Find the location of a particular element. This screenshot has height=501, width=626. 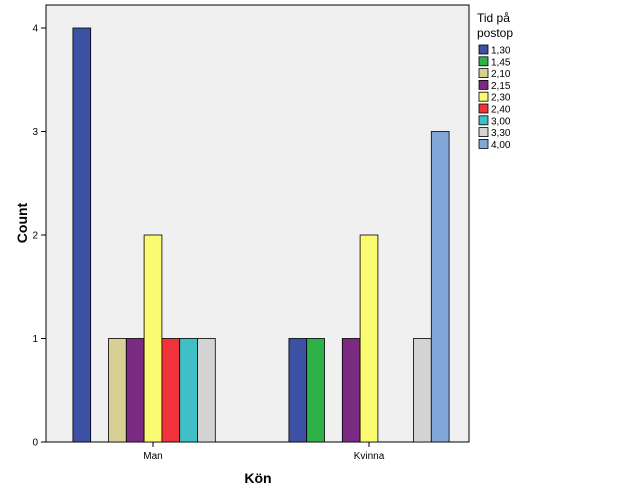

legend-label: 3,00 is located at coordinates (501, 121).